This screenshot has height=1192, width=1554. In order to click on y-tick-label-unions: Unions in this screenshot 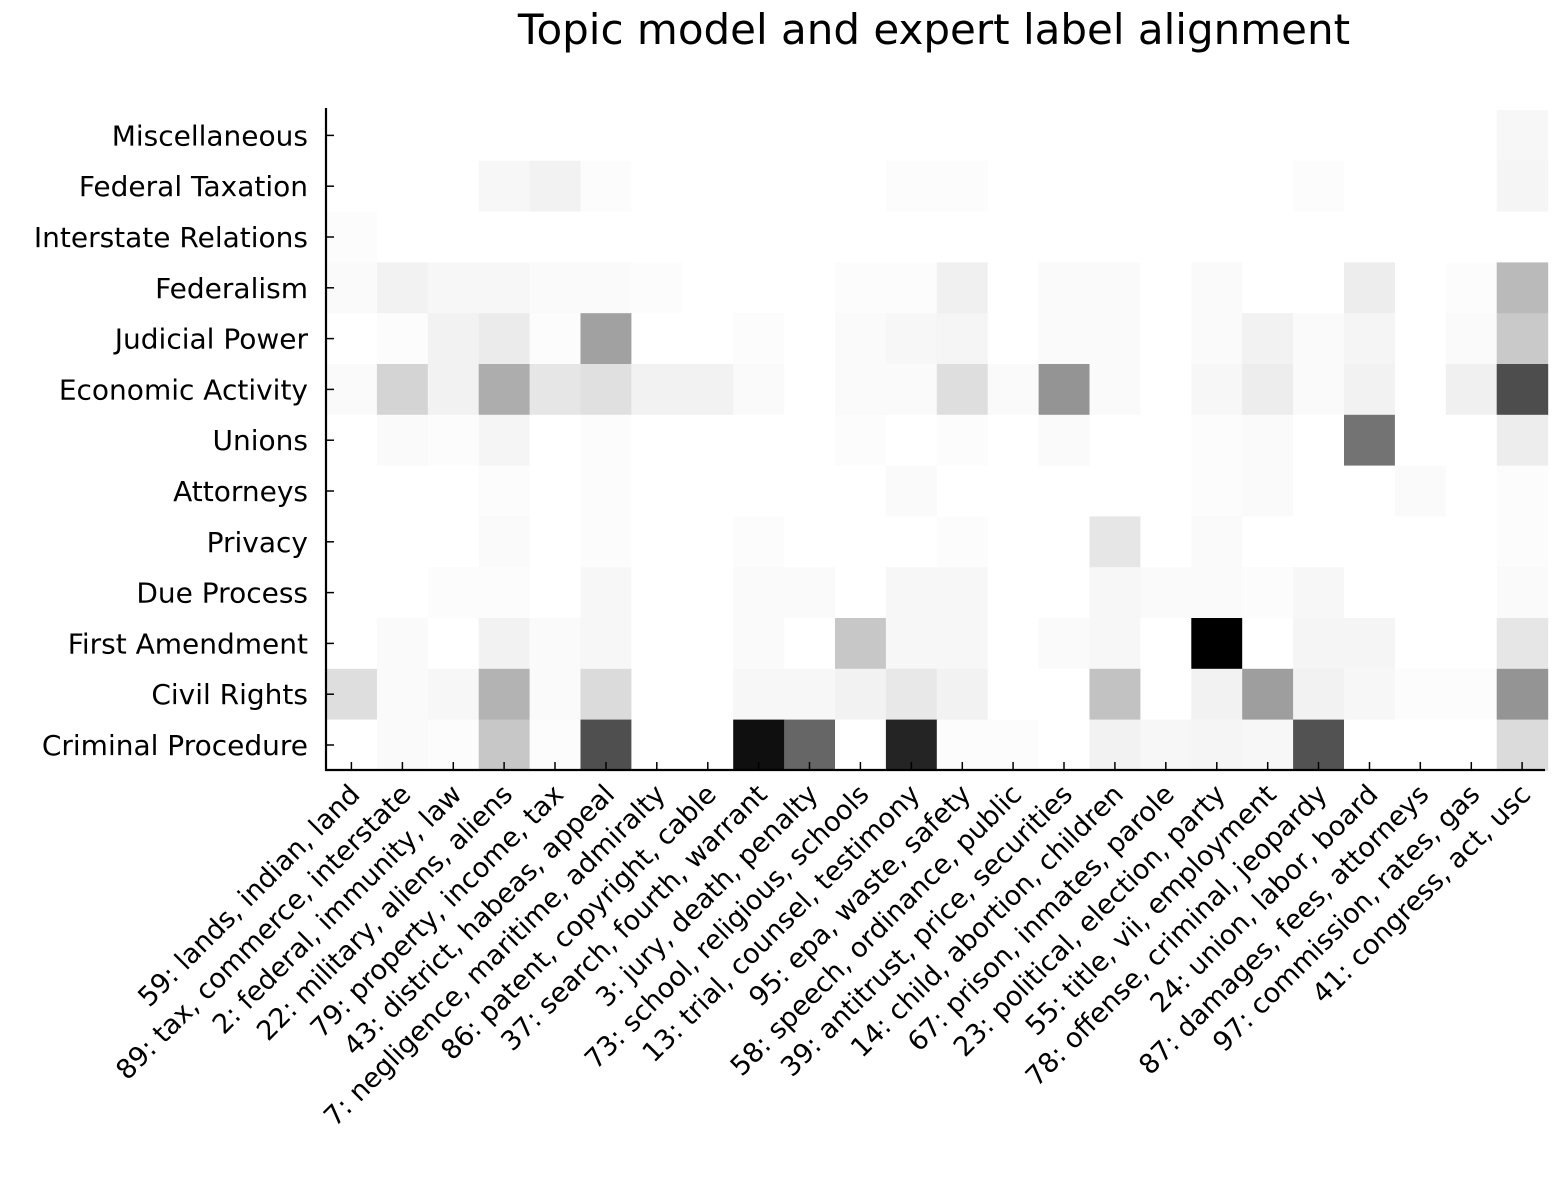, I will do `click(260, 440)`.